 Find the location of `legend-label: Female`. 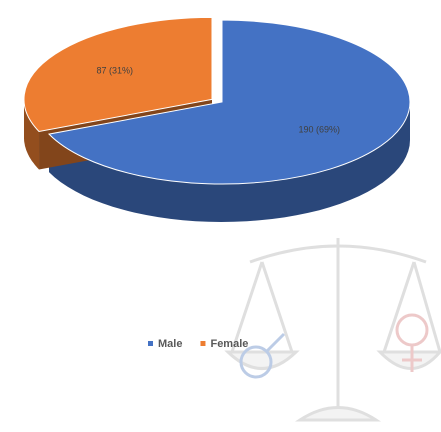

legend-label: Female is located at coordinates (229, 344).